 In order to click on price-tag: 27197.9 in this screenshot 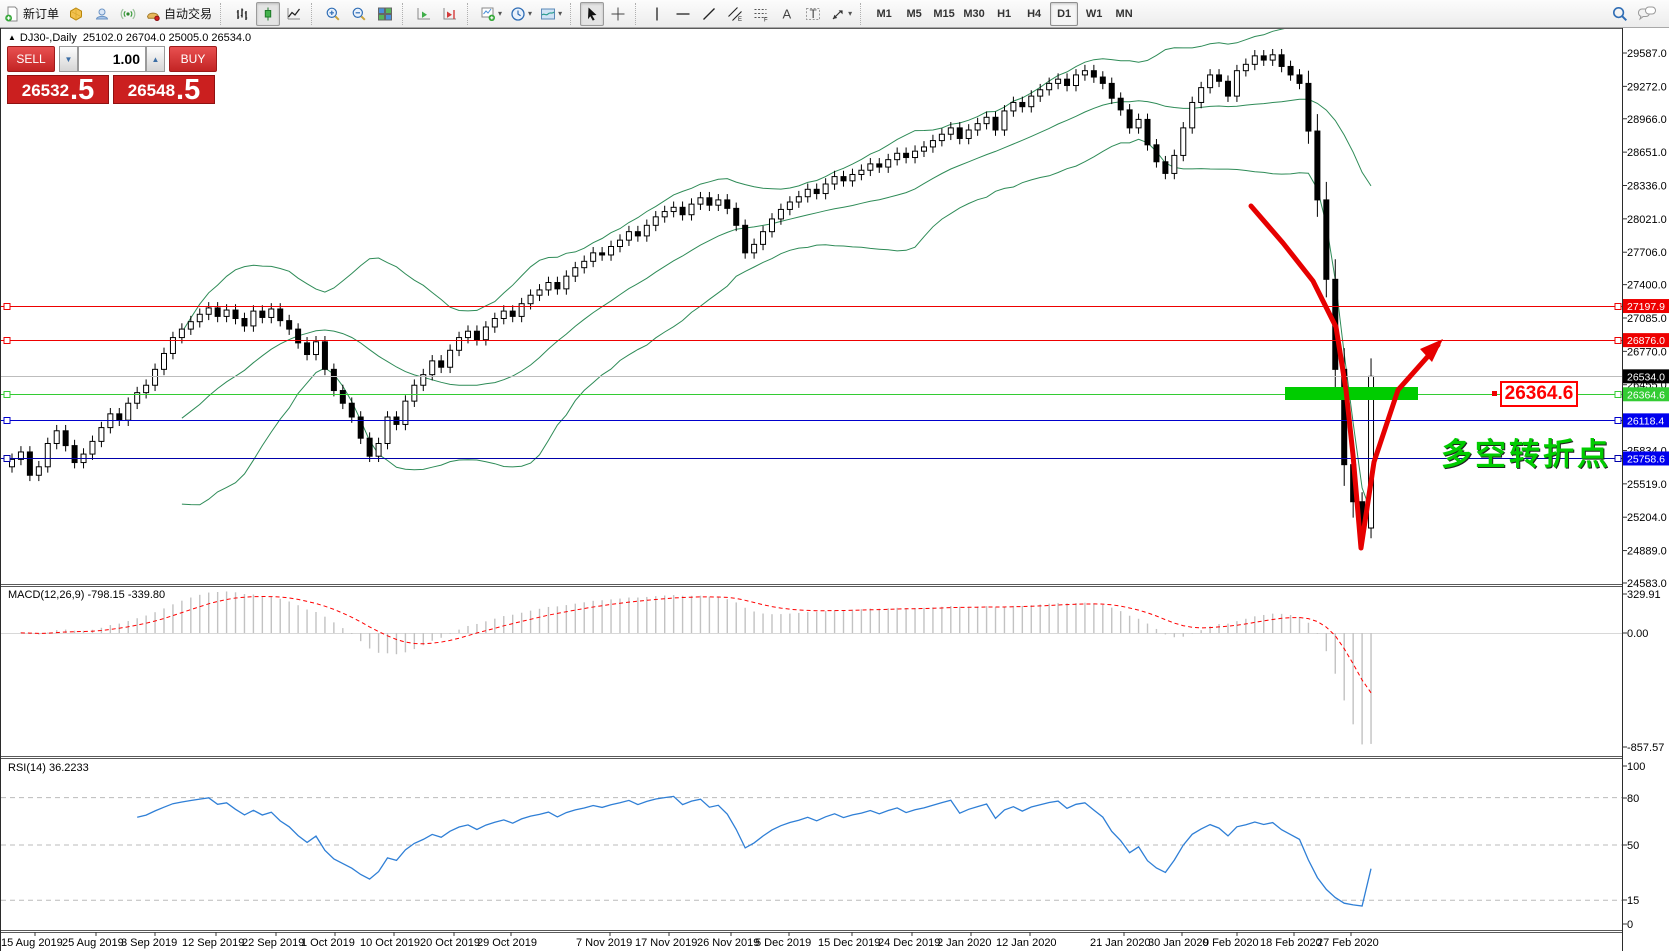, I will do `click(1646, 306)`.